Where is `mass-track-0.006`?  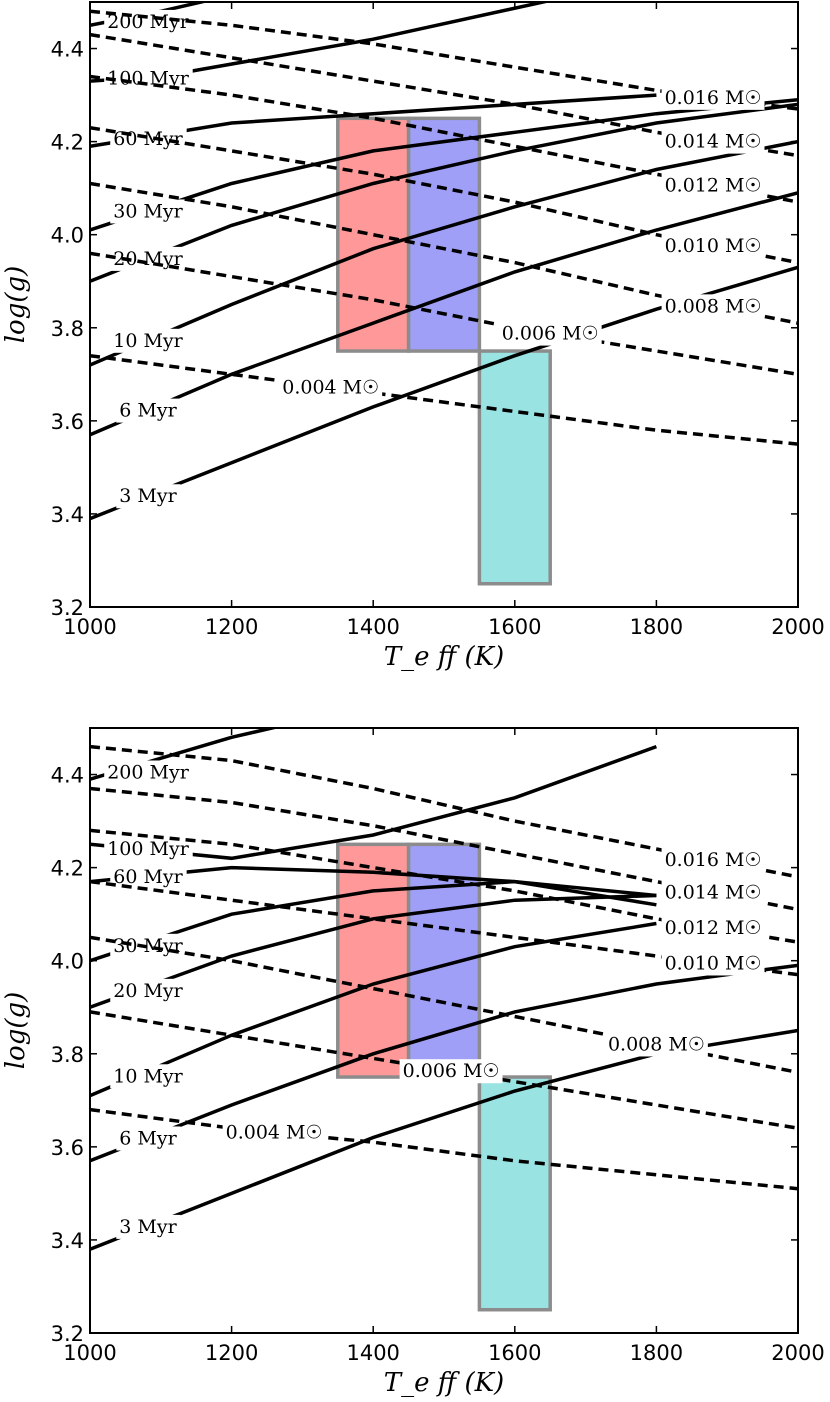
mass-track-0.006 is located at coordinates (444, 314).